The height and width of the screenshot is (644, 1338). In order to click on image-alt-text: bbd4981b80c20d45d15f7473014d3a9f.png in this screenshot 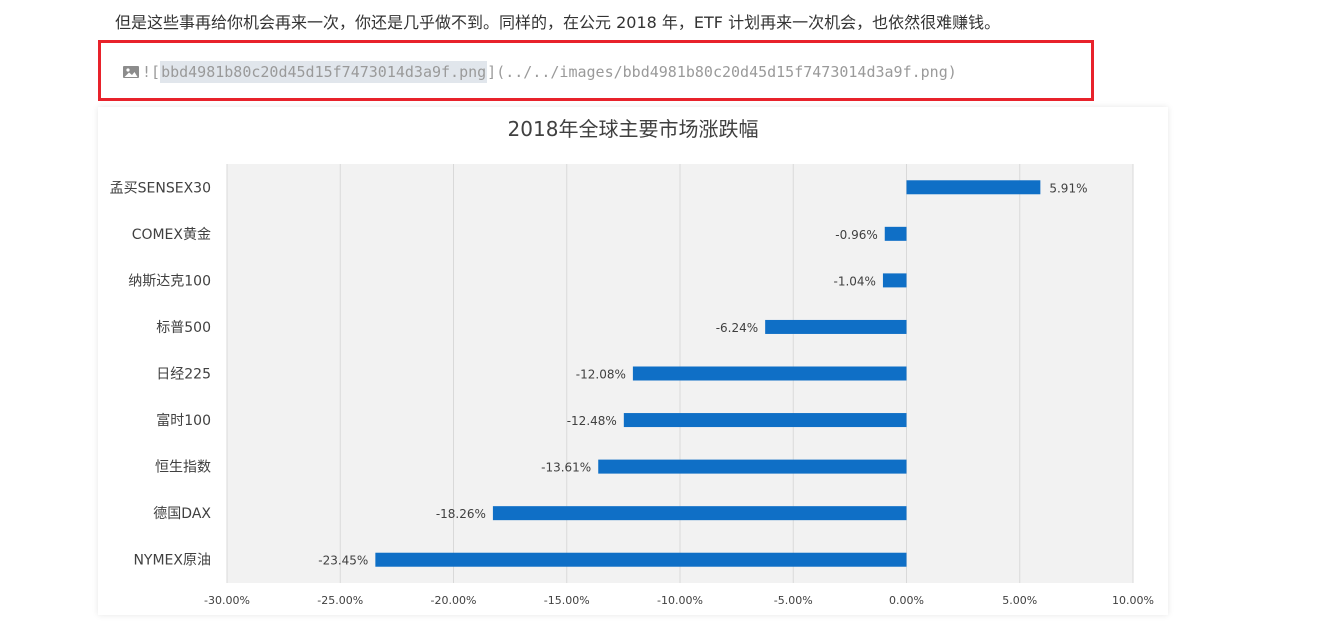, I will do `click(324, 72)`.